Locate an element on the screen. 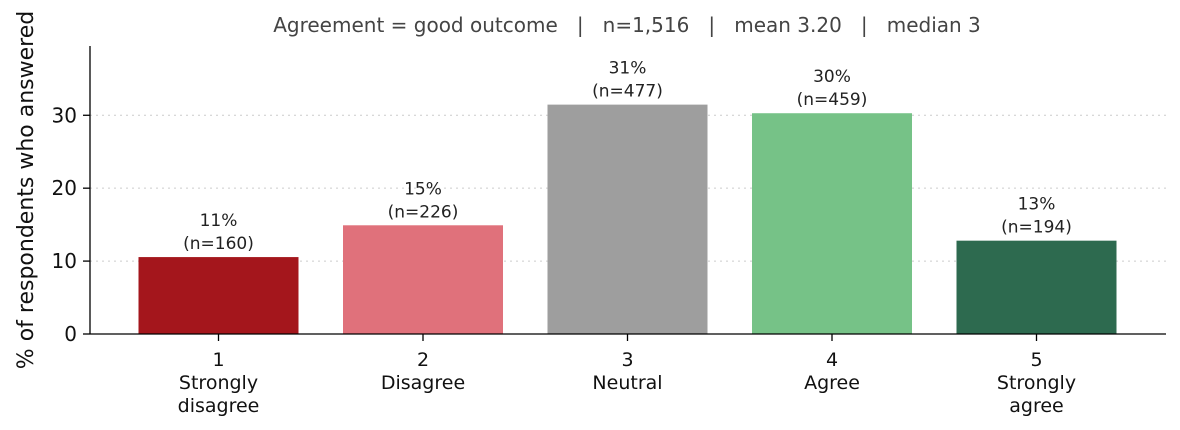 The width and height of the screenshot is (1180, 430). data-label-count: (n=477) is located at coordinates (627, 92).